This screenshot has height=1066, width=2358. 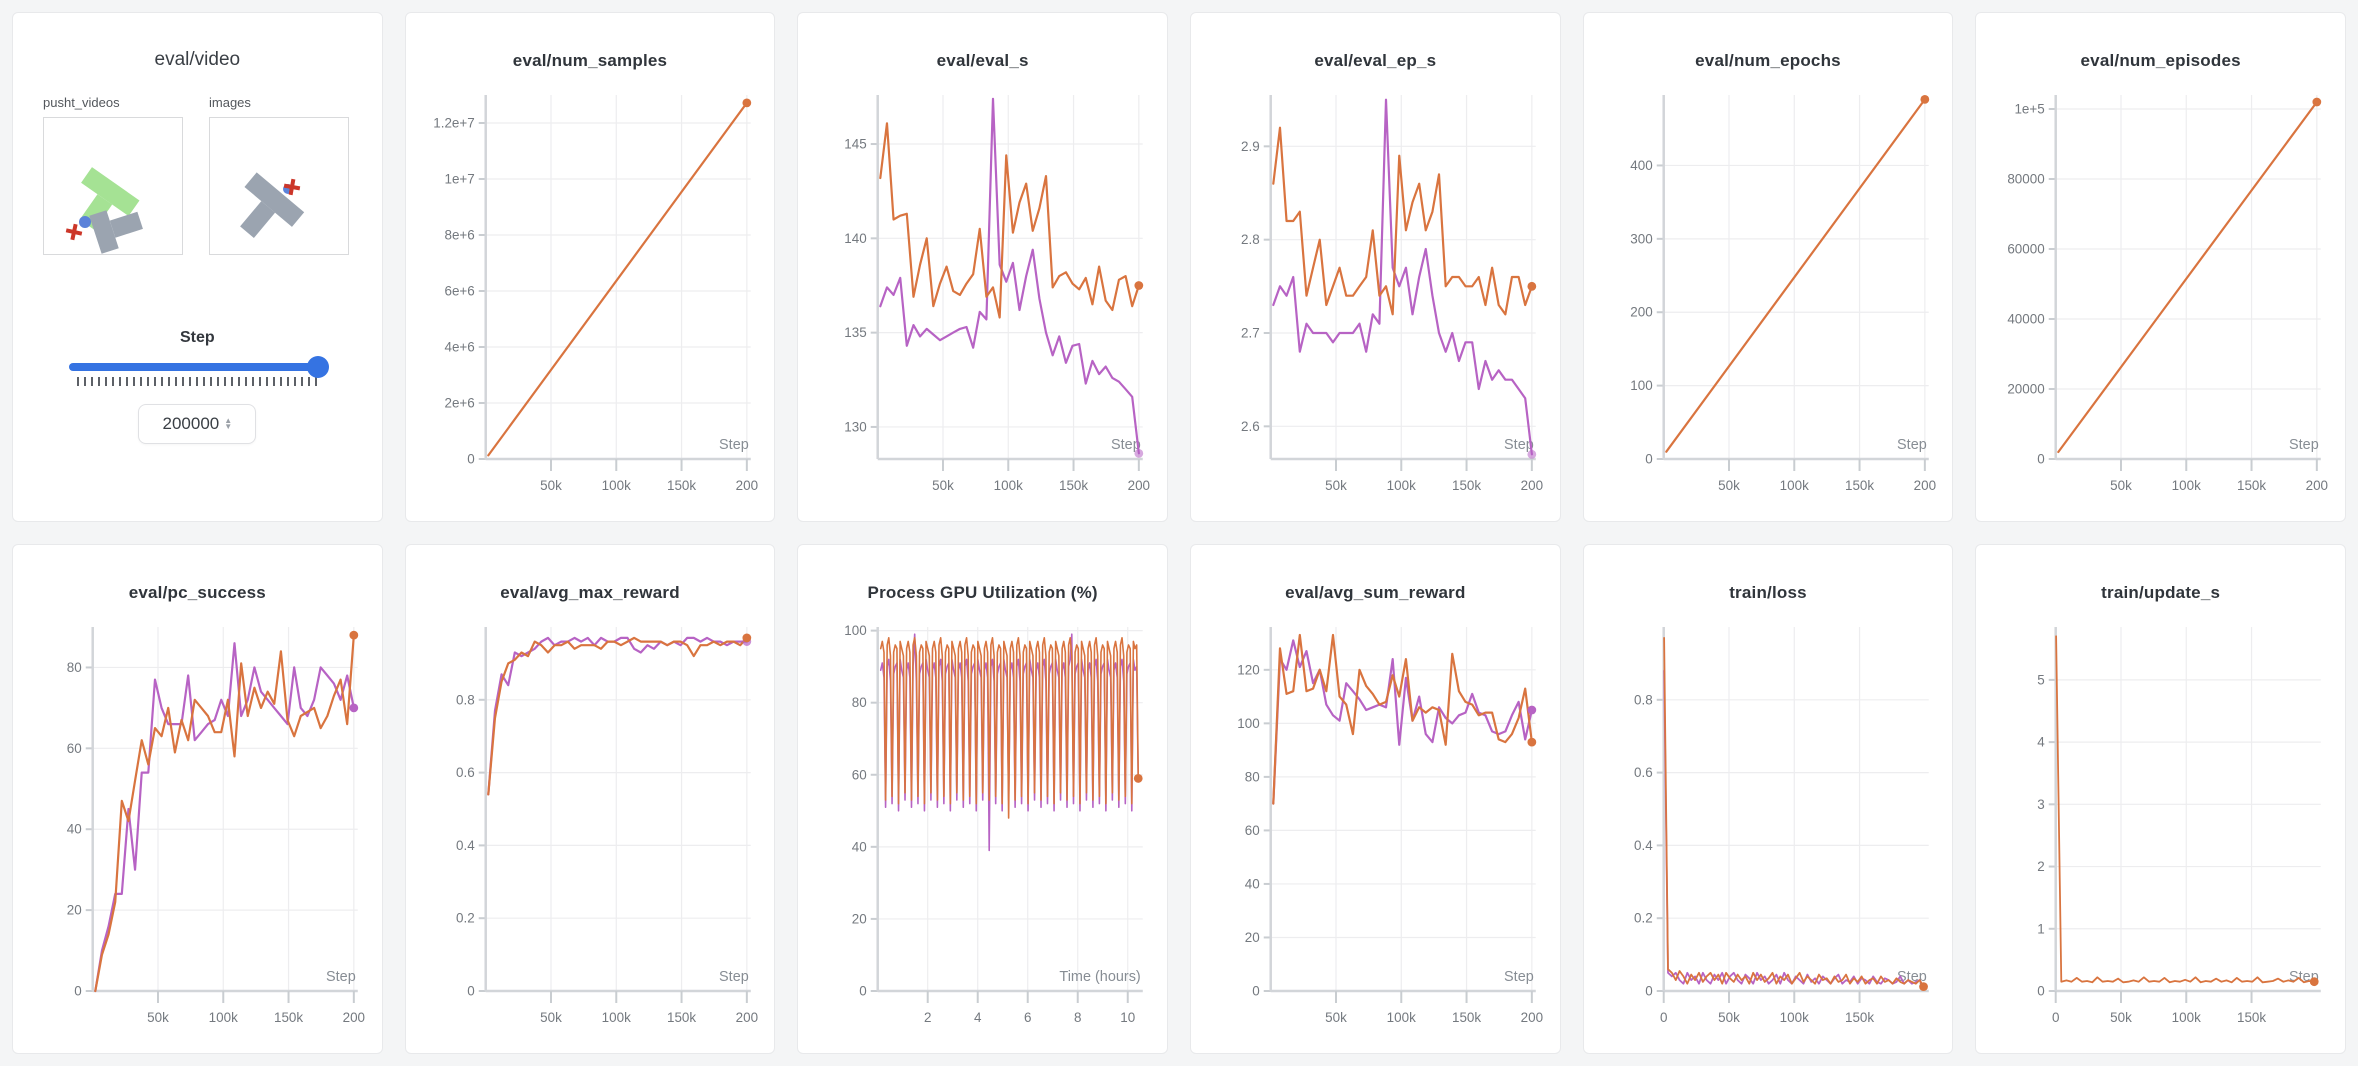 I want to click on step-number-input: 200000 ▲ ▼, so click(x=197, y=424).